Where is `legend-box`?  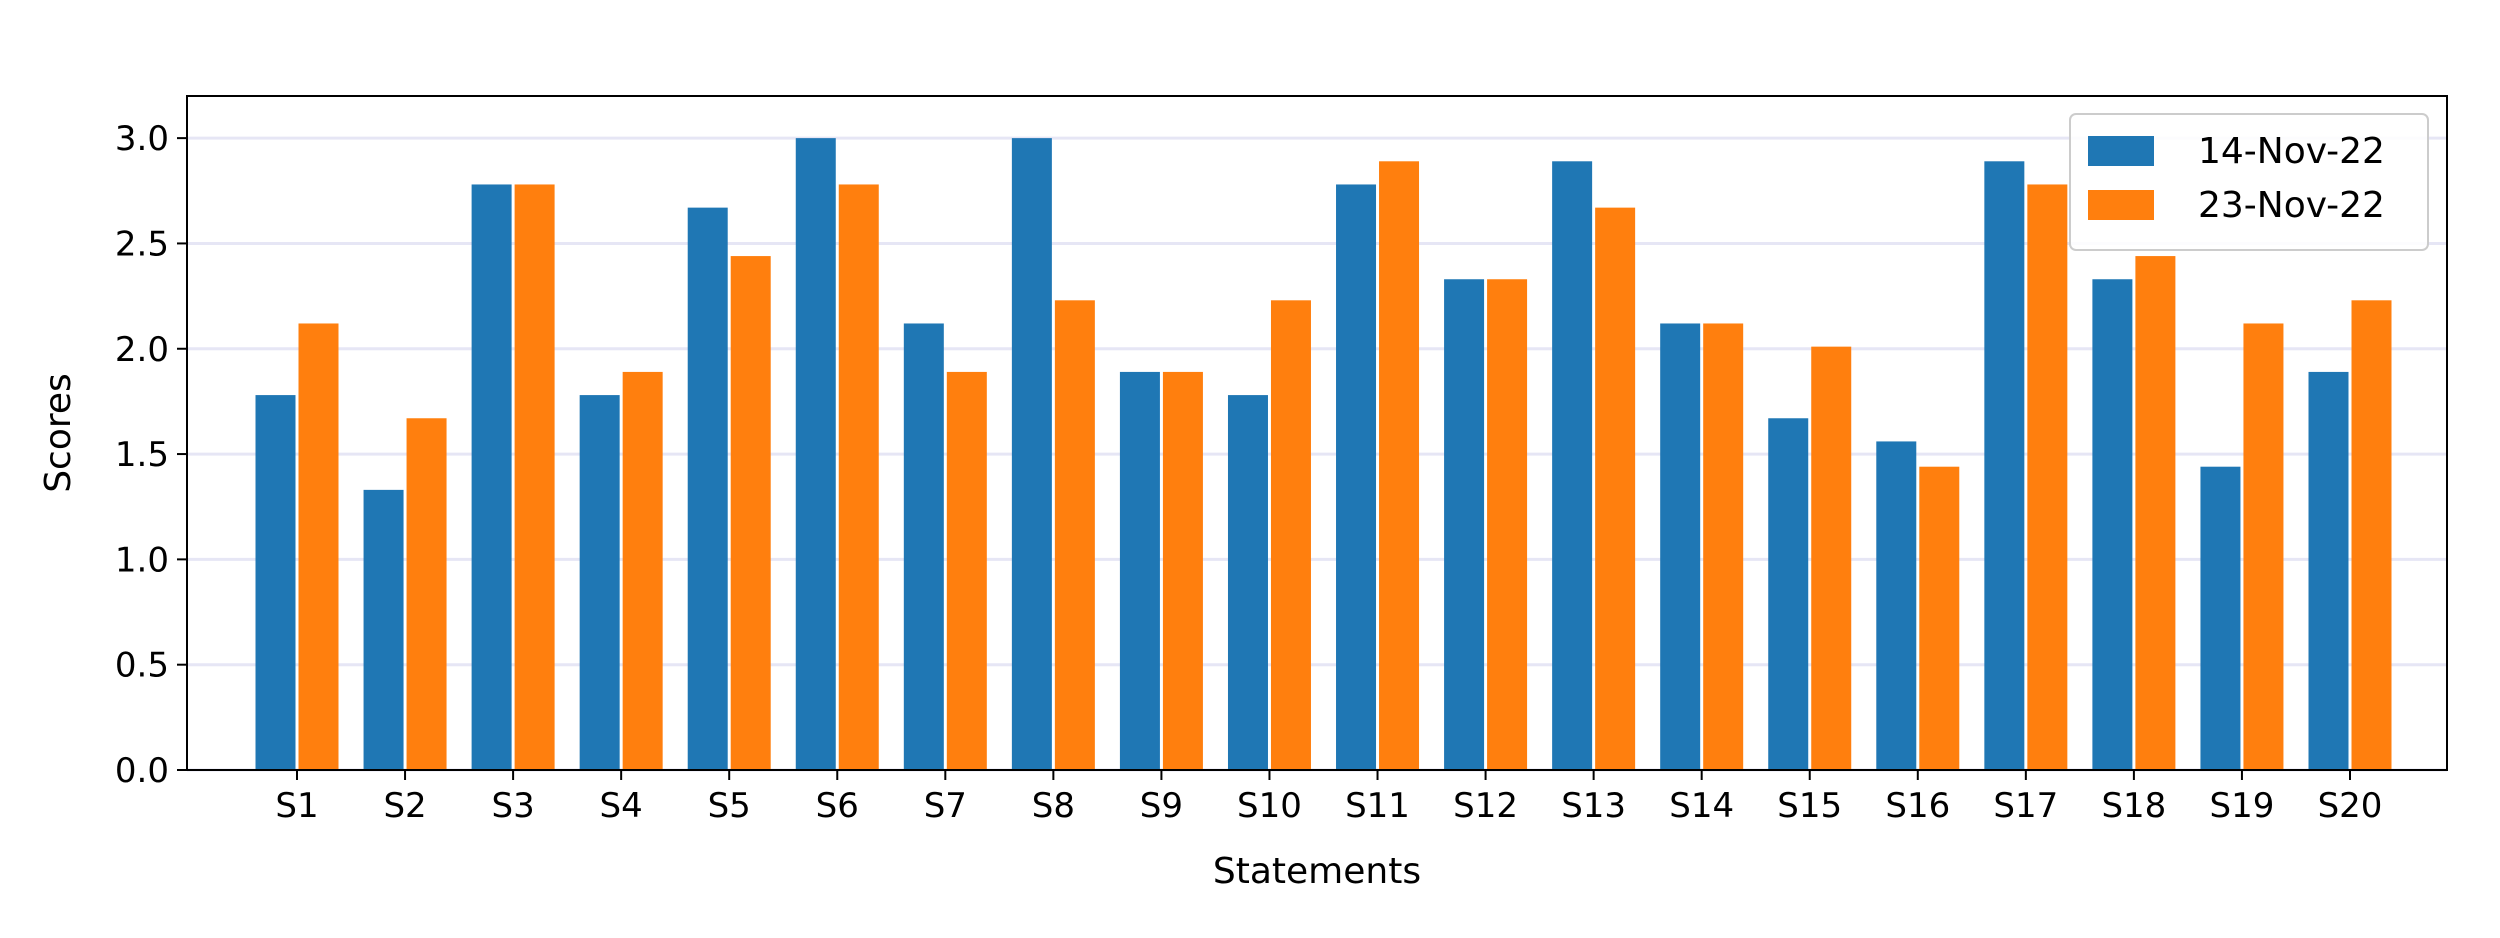 legend-box is located at coordinates (2249, 182).